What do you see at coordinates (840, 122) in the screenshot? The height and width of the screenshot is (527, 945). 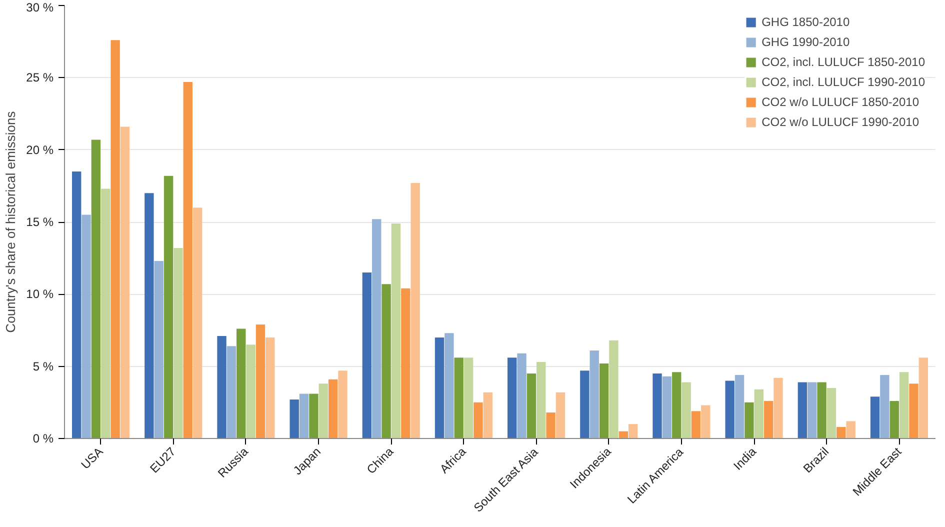 I see `legend-label: CO2 w/o LULUCF 1990-2010` at bounding box center [840, 122].